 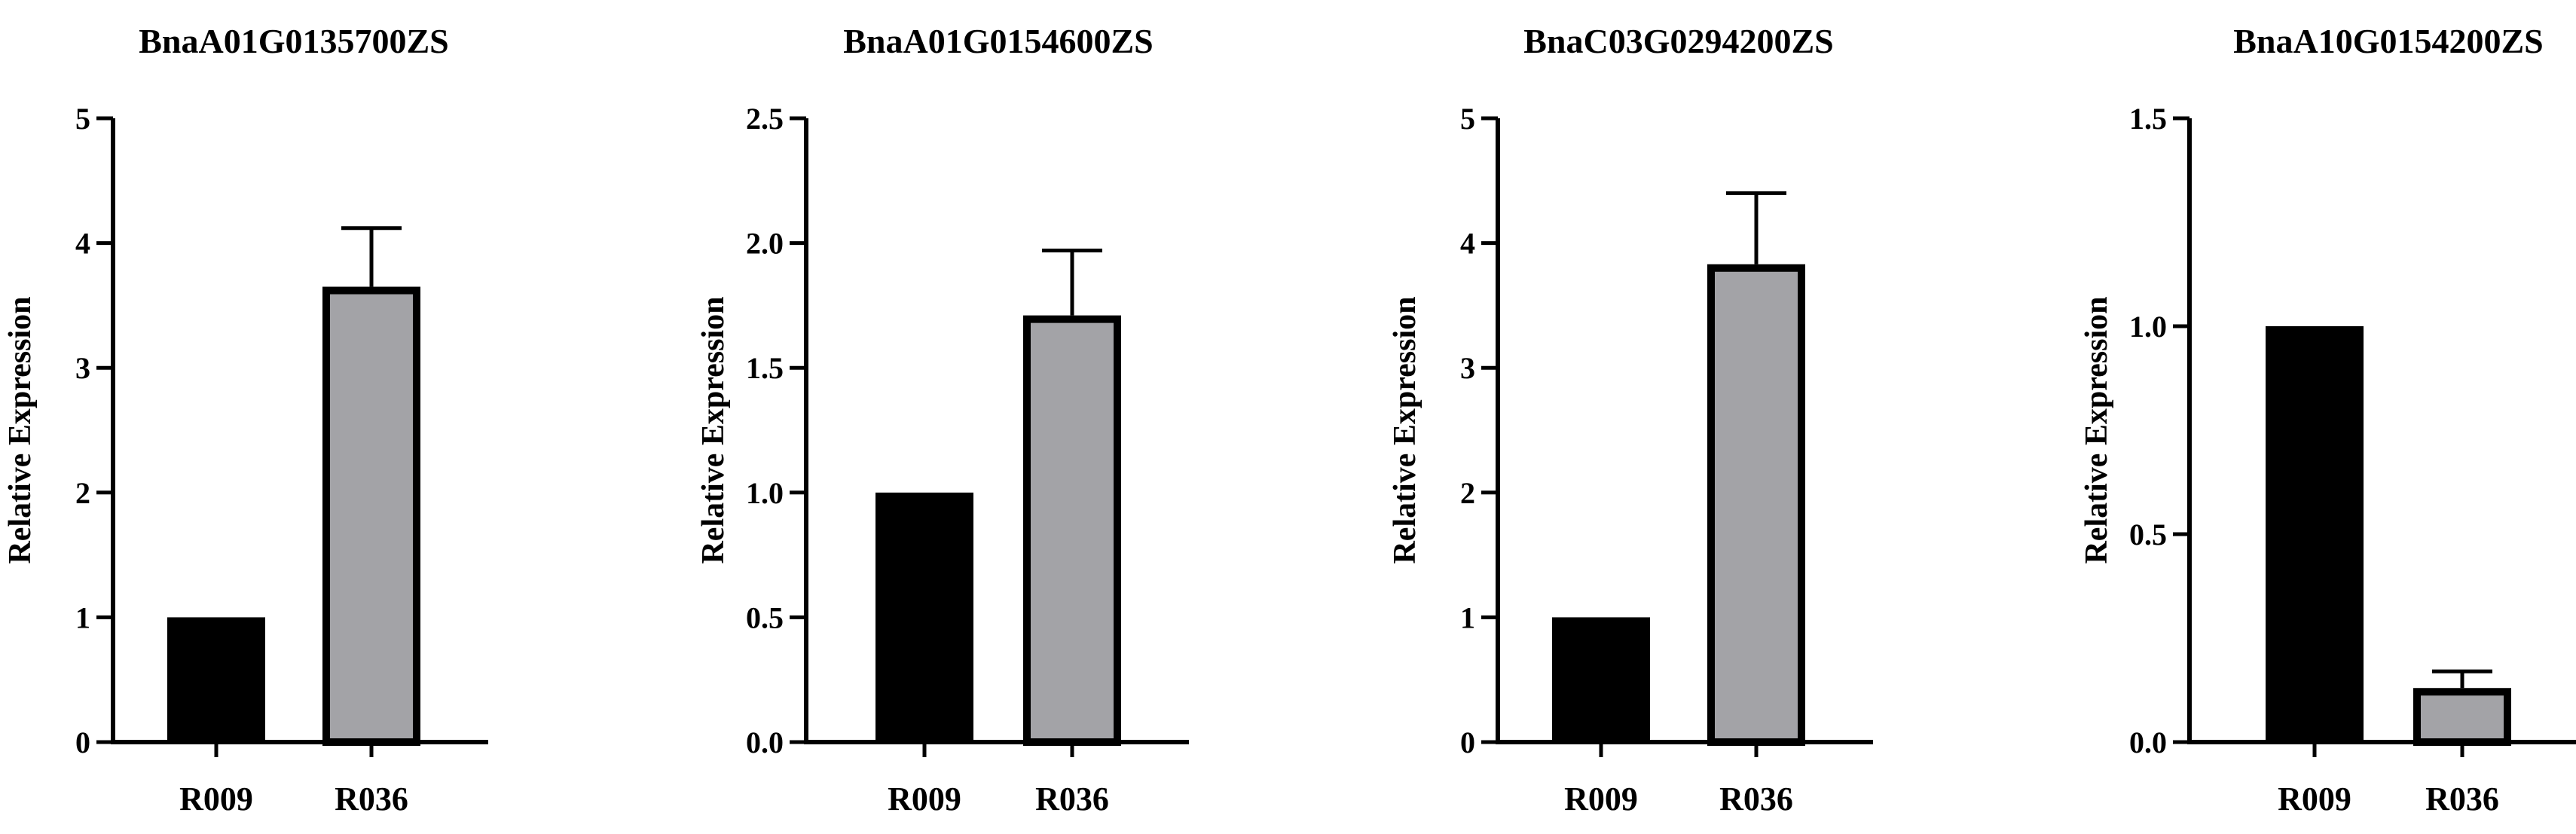 What do you see at coordinates (1679, 41) in the screenshot?
I see `chart-title: BnaC03G0294200ZS` at bounding box center [1679, 41].